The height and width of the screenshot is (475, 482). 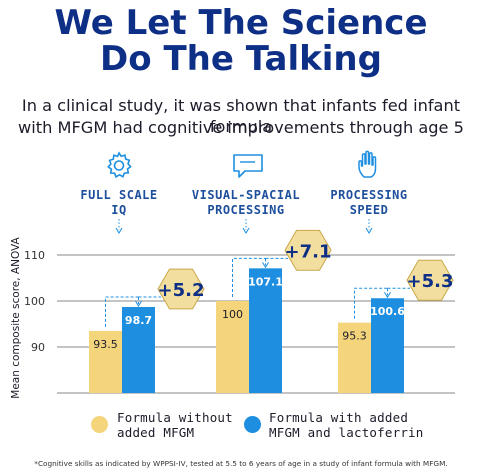 I want to click on difference-badge-label: +5.3, so click(x=430, y=281).